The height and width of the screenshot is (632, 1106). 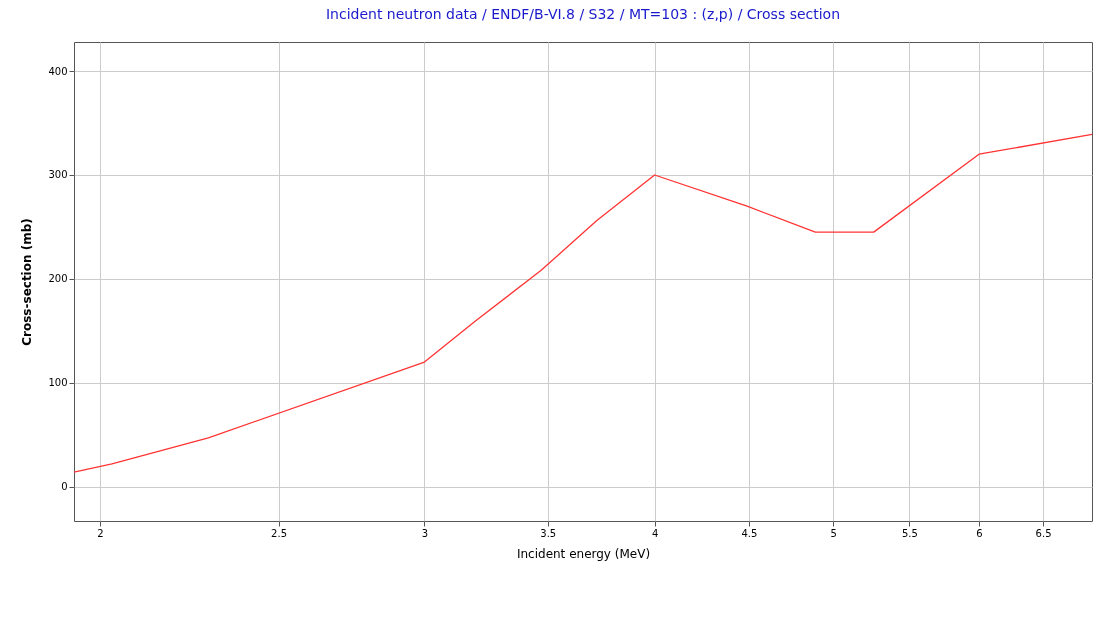 I want to click on x-tick-label: 2.5, so click(x=279, y=533).